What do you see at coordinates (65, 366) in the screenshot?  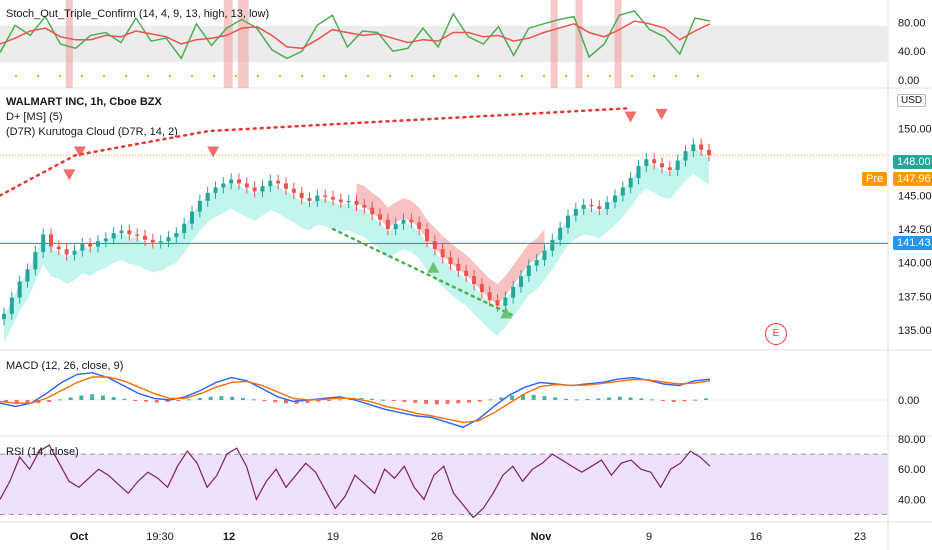 I see `macd-indicator-label: MACD (12, 26, close, 9)` at bounding box center [65, 366].